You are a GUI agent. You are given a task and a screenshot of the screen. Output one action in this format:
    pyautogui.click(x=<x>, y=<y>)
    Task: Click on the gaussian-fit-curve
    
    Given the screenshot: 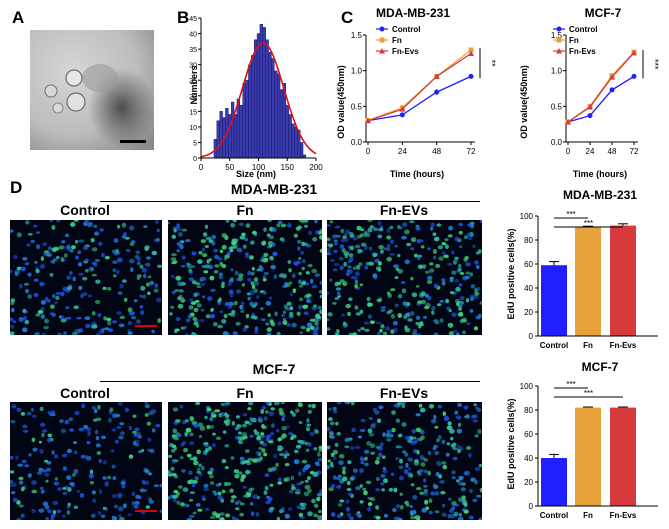 What is the action you would take?
    pyautogui.click(x=258, y=100)
    